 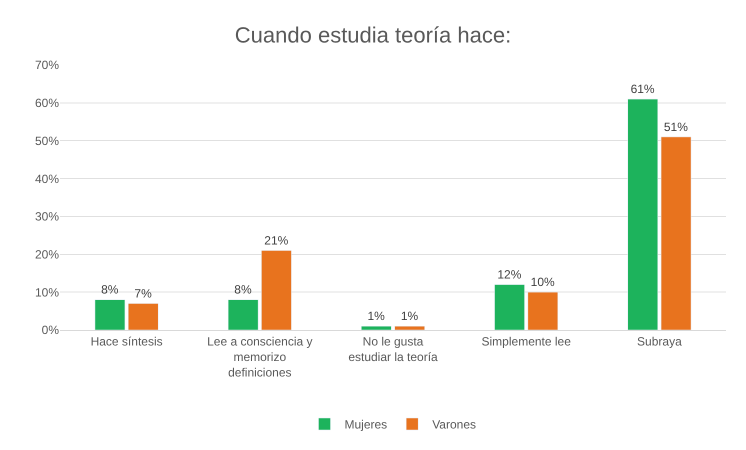 What do you see at coordinates (47, 292) in the screenshot?
I see `y-tick-label: 10%` at bounding box center [47, 292].